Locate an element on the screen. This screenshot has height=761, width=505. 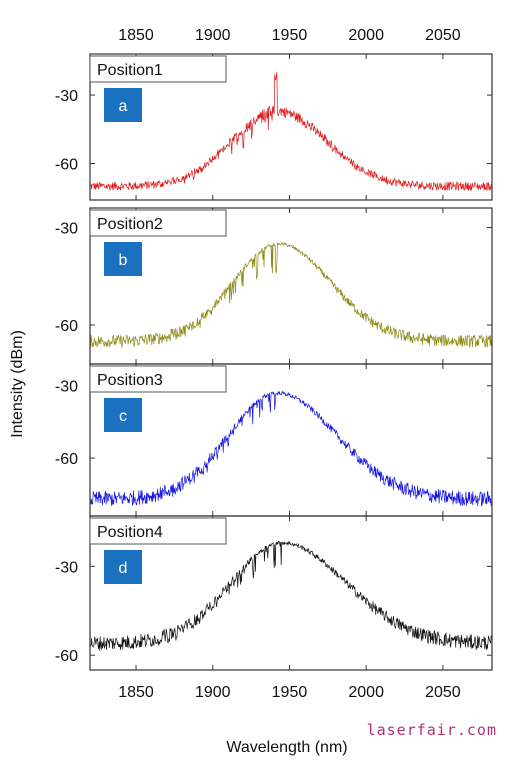
panel-badge-letter: c is located at coordinates (123, 416).